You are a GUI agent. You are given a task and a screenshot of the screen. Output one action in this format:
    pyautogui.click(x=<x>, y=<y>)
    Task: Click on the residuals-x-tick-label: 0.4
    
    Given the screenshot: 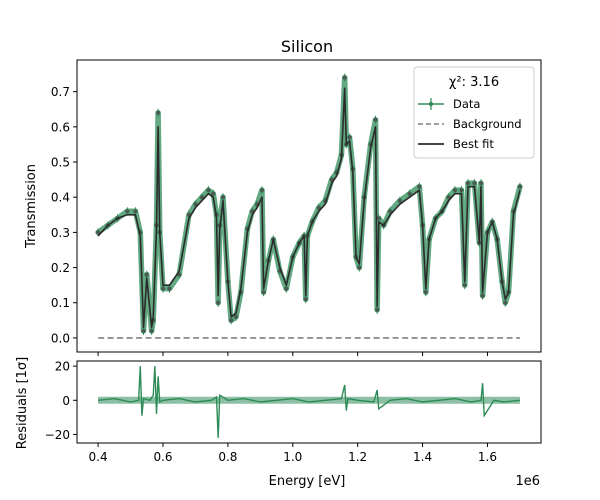 What is the action you would take?
    pyautogui.click(x=98, y=457)
    